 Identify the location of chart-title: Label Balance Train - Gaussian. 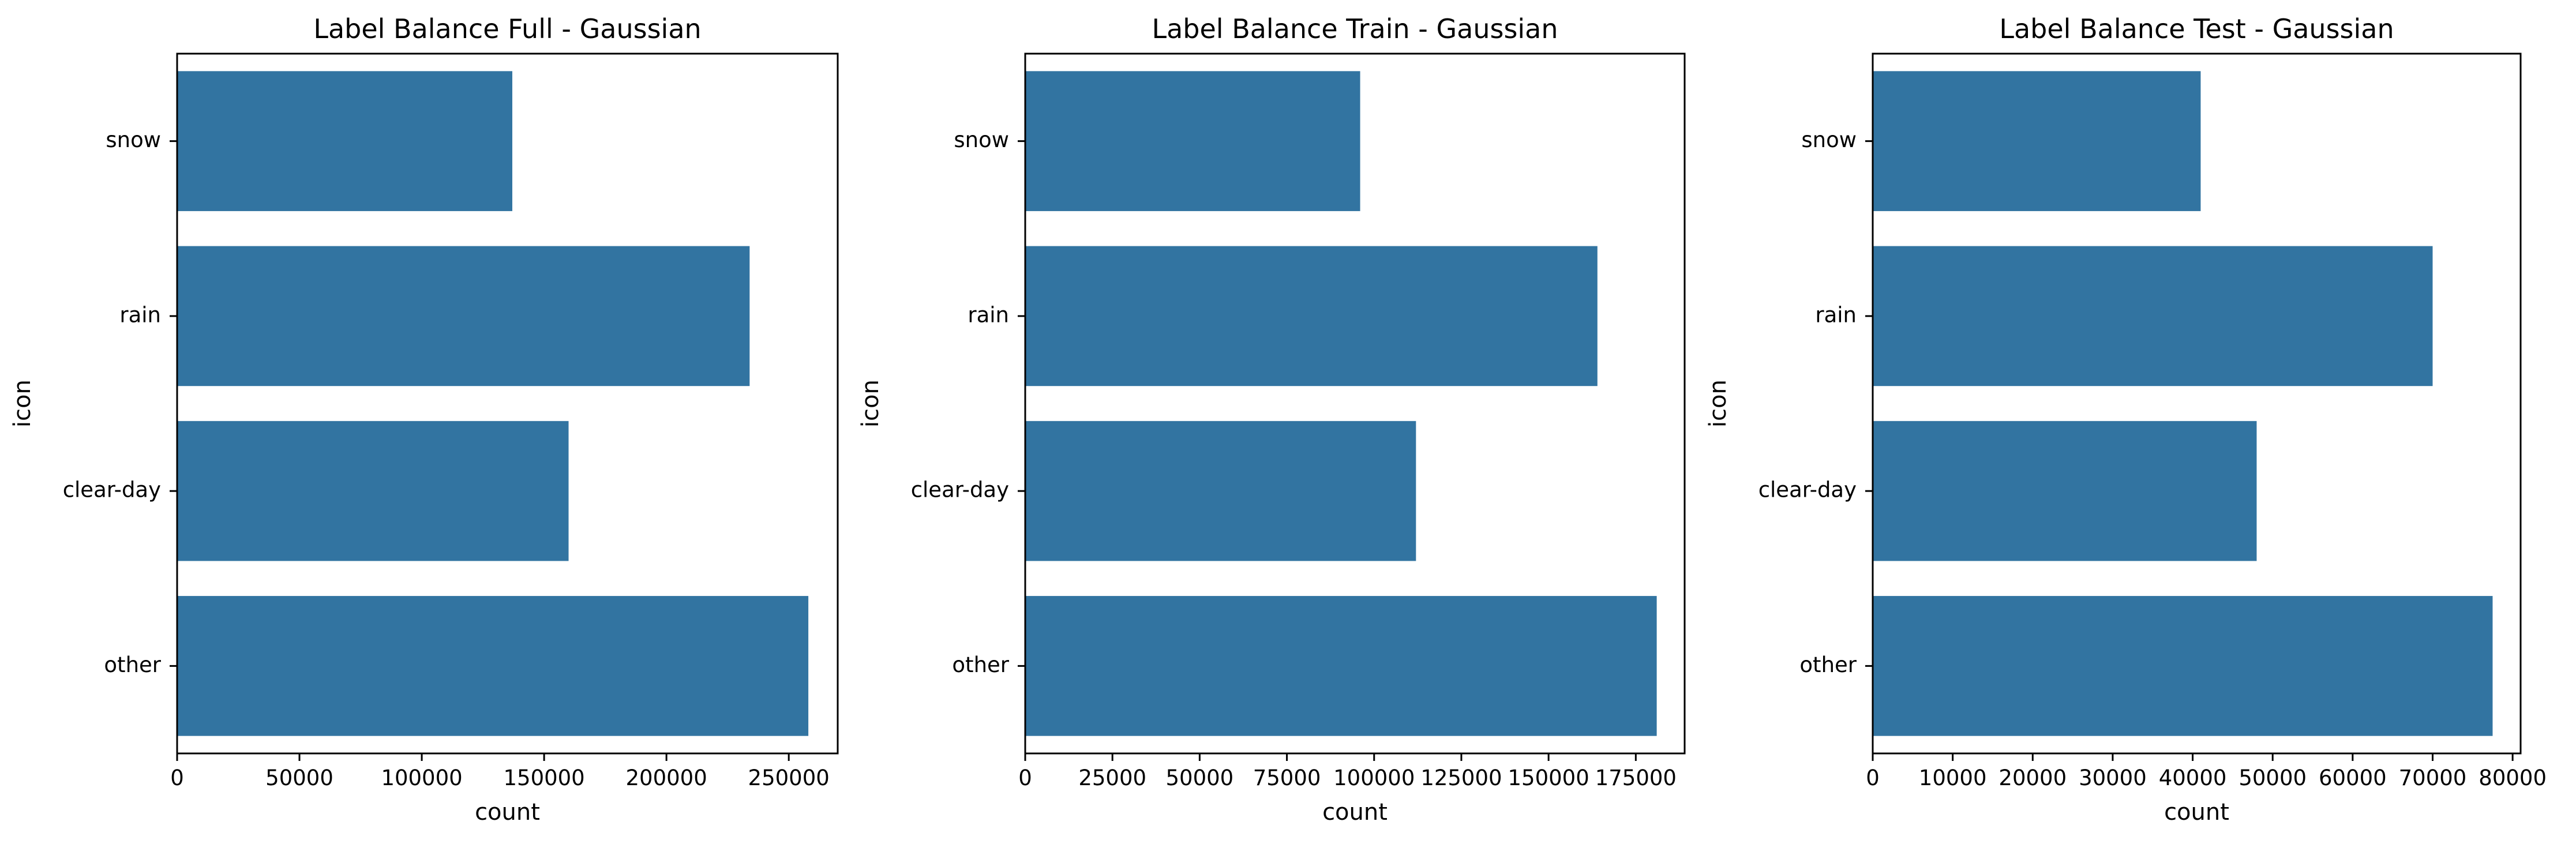
(1355, 29).